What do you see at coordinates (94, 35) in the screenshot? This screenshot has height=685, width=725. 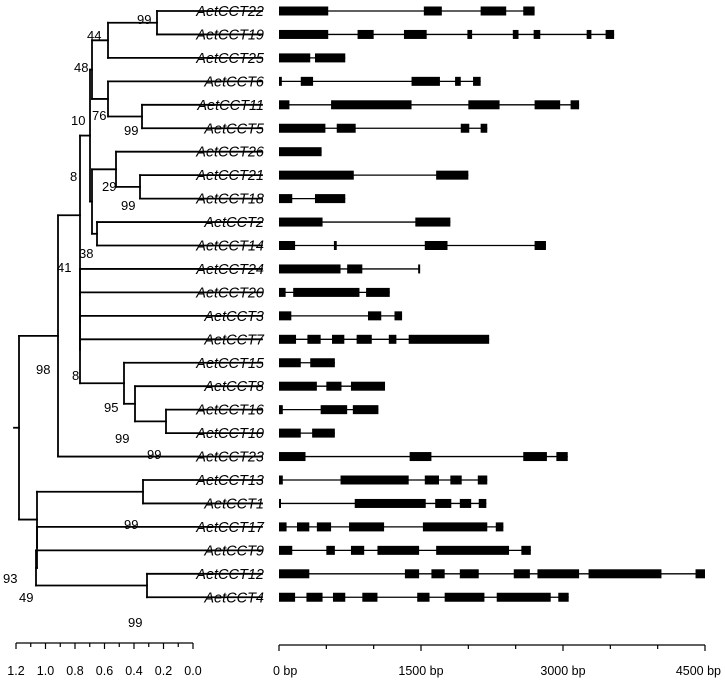 I see `bootstrap-value: 44` at bounding box center [94, 35].